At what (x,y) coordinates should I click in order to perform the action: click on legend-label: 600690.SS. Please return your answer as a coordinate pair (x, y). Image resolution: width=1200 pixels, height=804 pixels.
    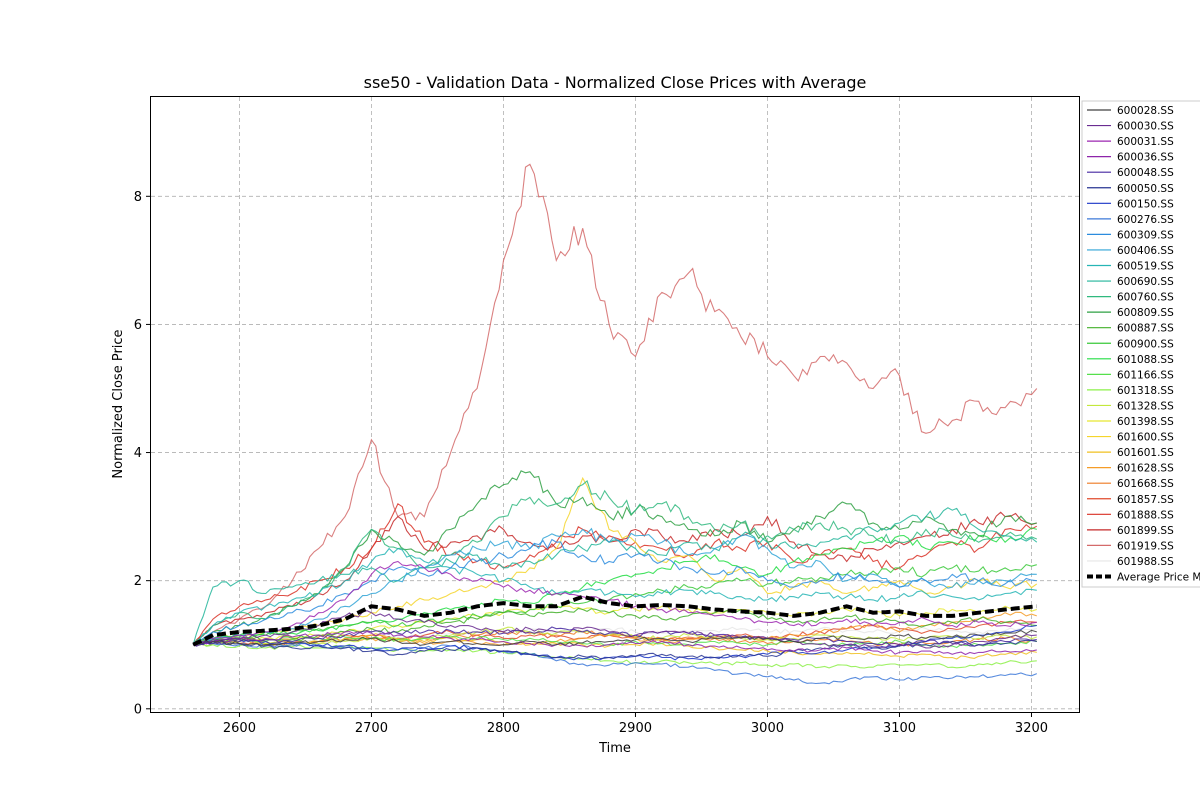
    Looking at the image, I should click on (1145, 282).